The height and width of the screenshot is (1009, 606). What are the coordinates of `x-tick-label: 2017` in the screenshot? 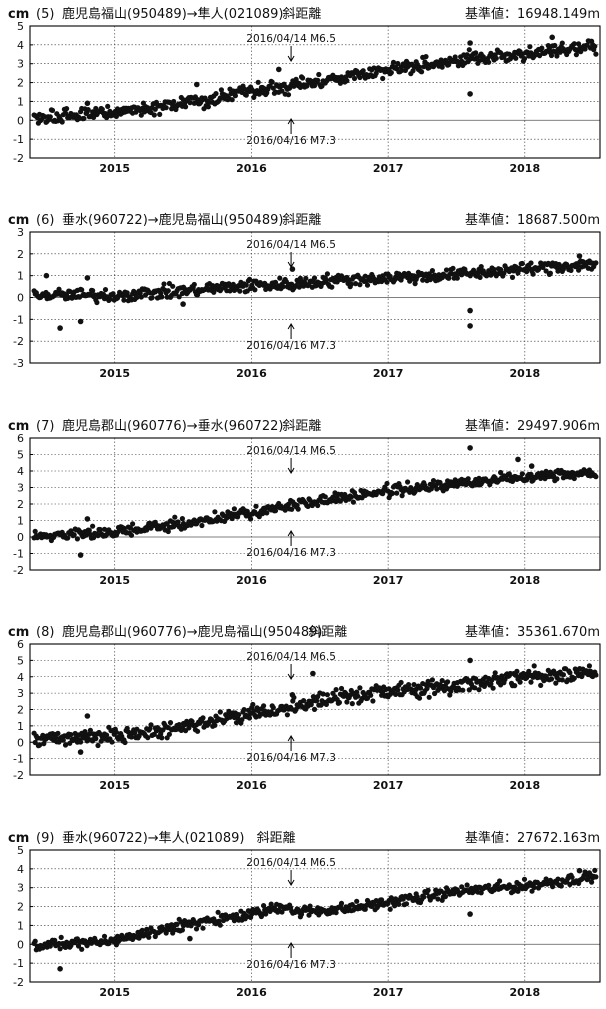 It's located at (388, 992).